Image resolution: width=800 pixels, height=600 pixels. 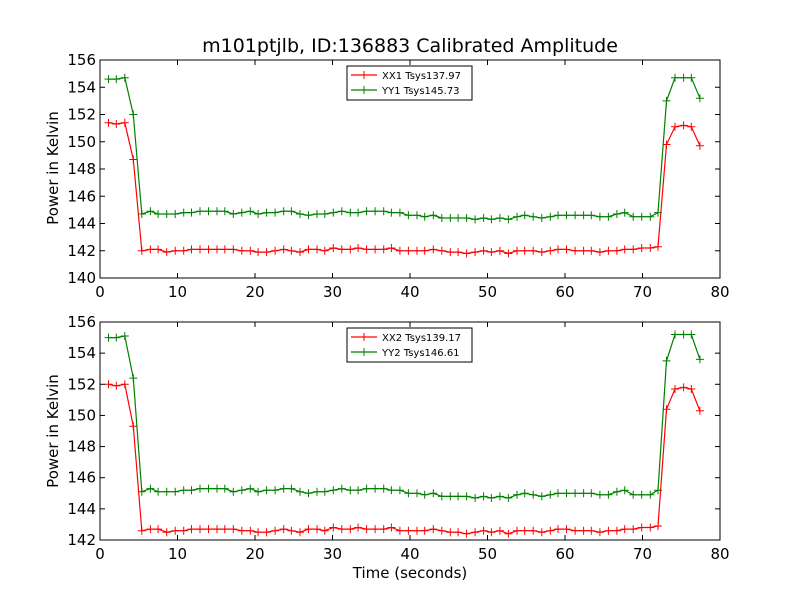 What do you see at coordinates (177, 292) in the screenshot?
I see `upper-x-tick-label: 10` at bounding box center [177, 292].